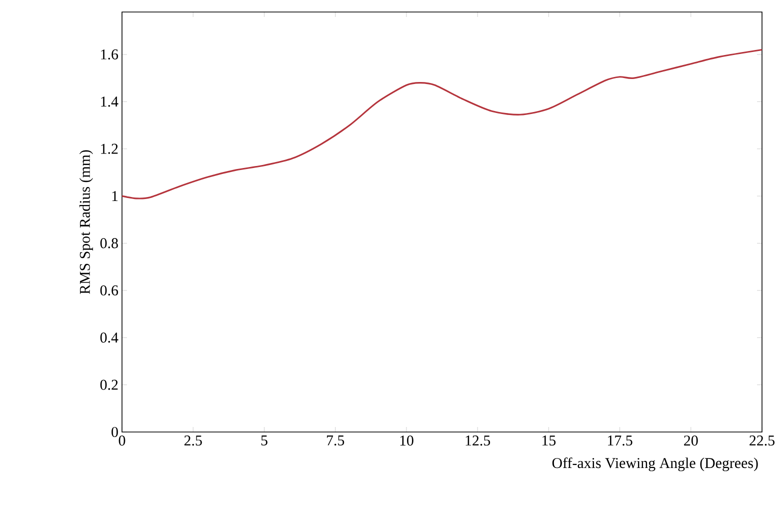 The image size is (784, 515). Describe the element at coordinates (109, 101) in the screenshot. I see `y-tick-label: 1.4` at that location.